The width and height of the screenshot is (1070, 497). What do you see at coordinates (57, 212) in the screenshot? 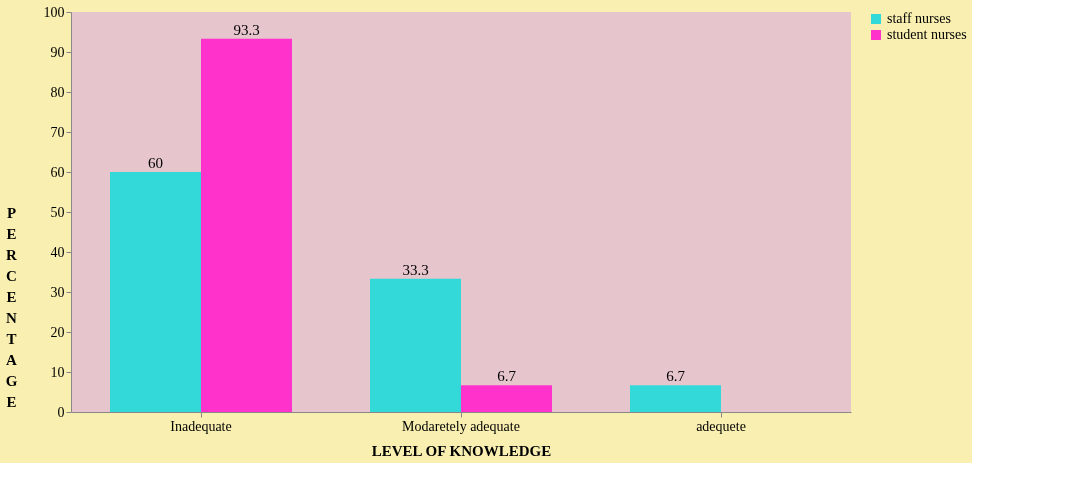
I see `y-tick-label: 50` at bounding box center [57, 212].